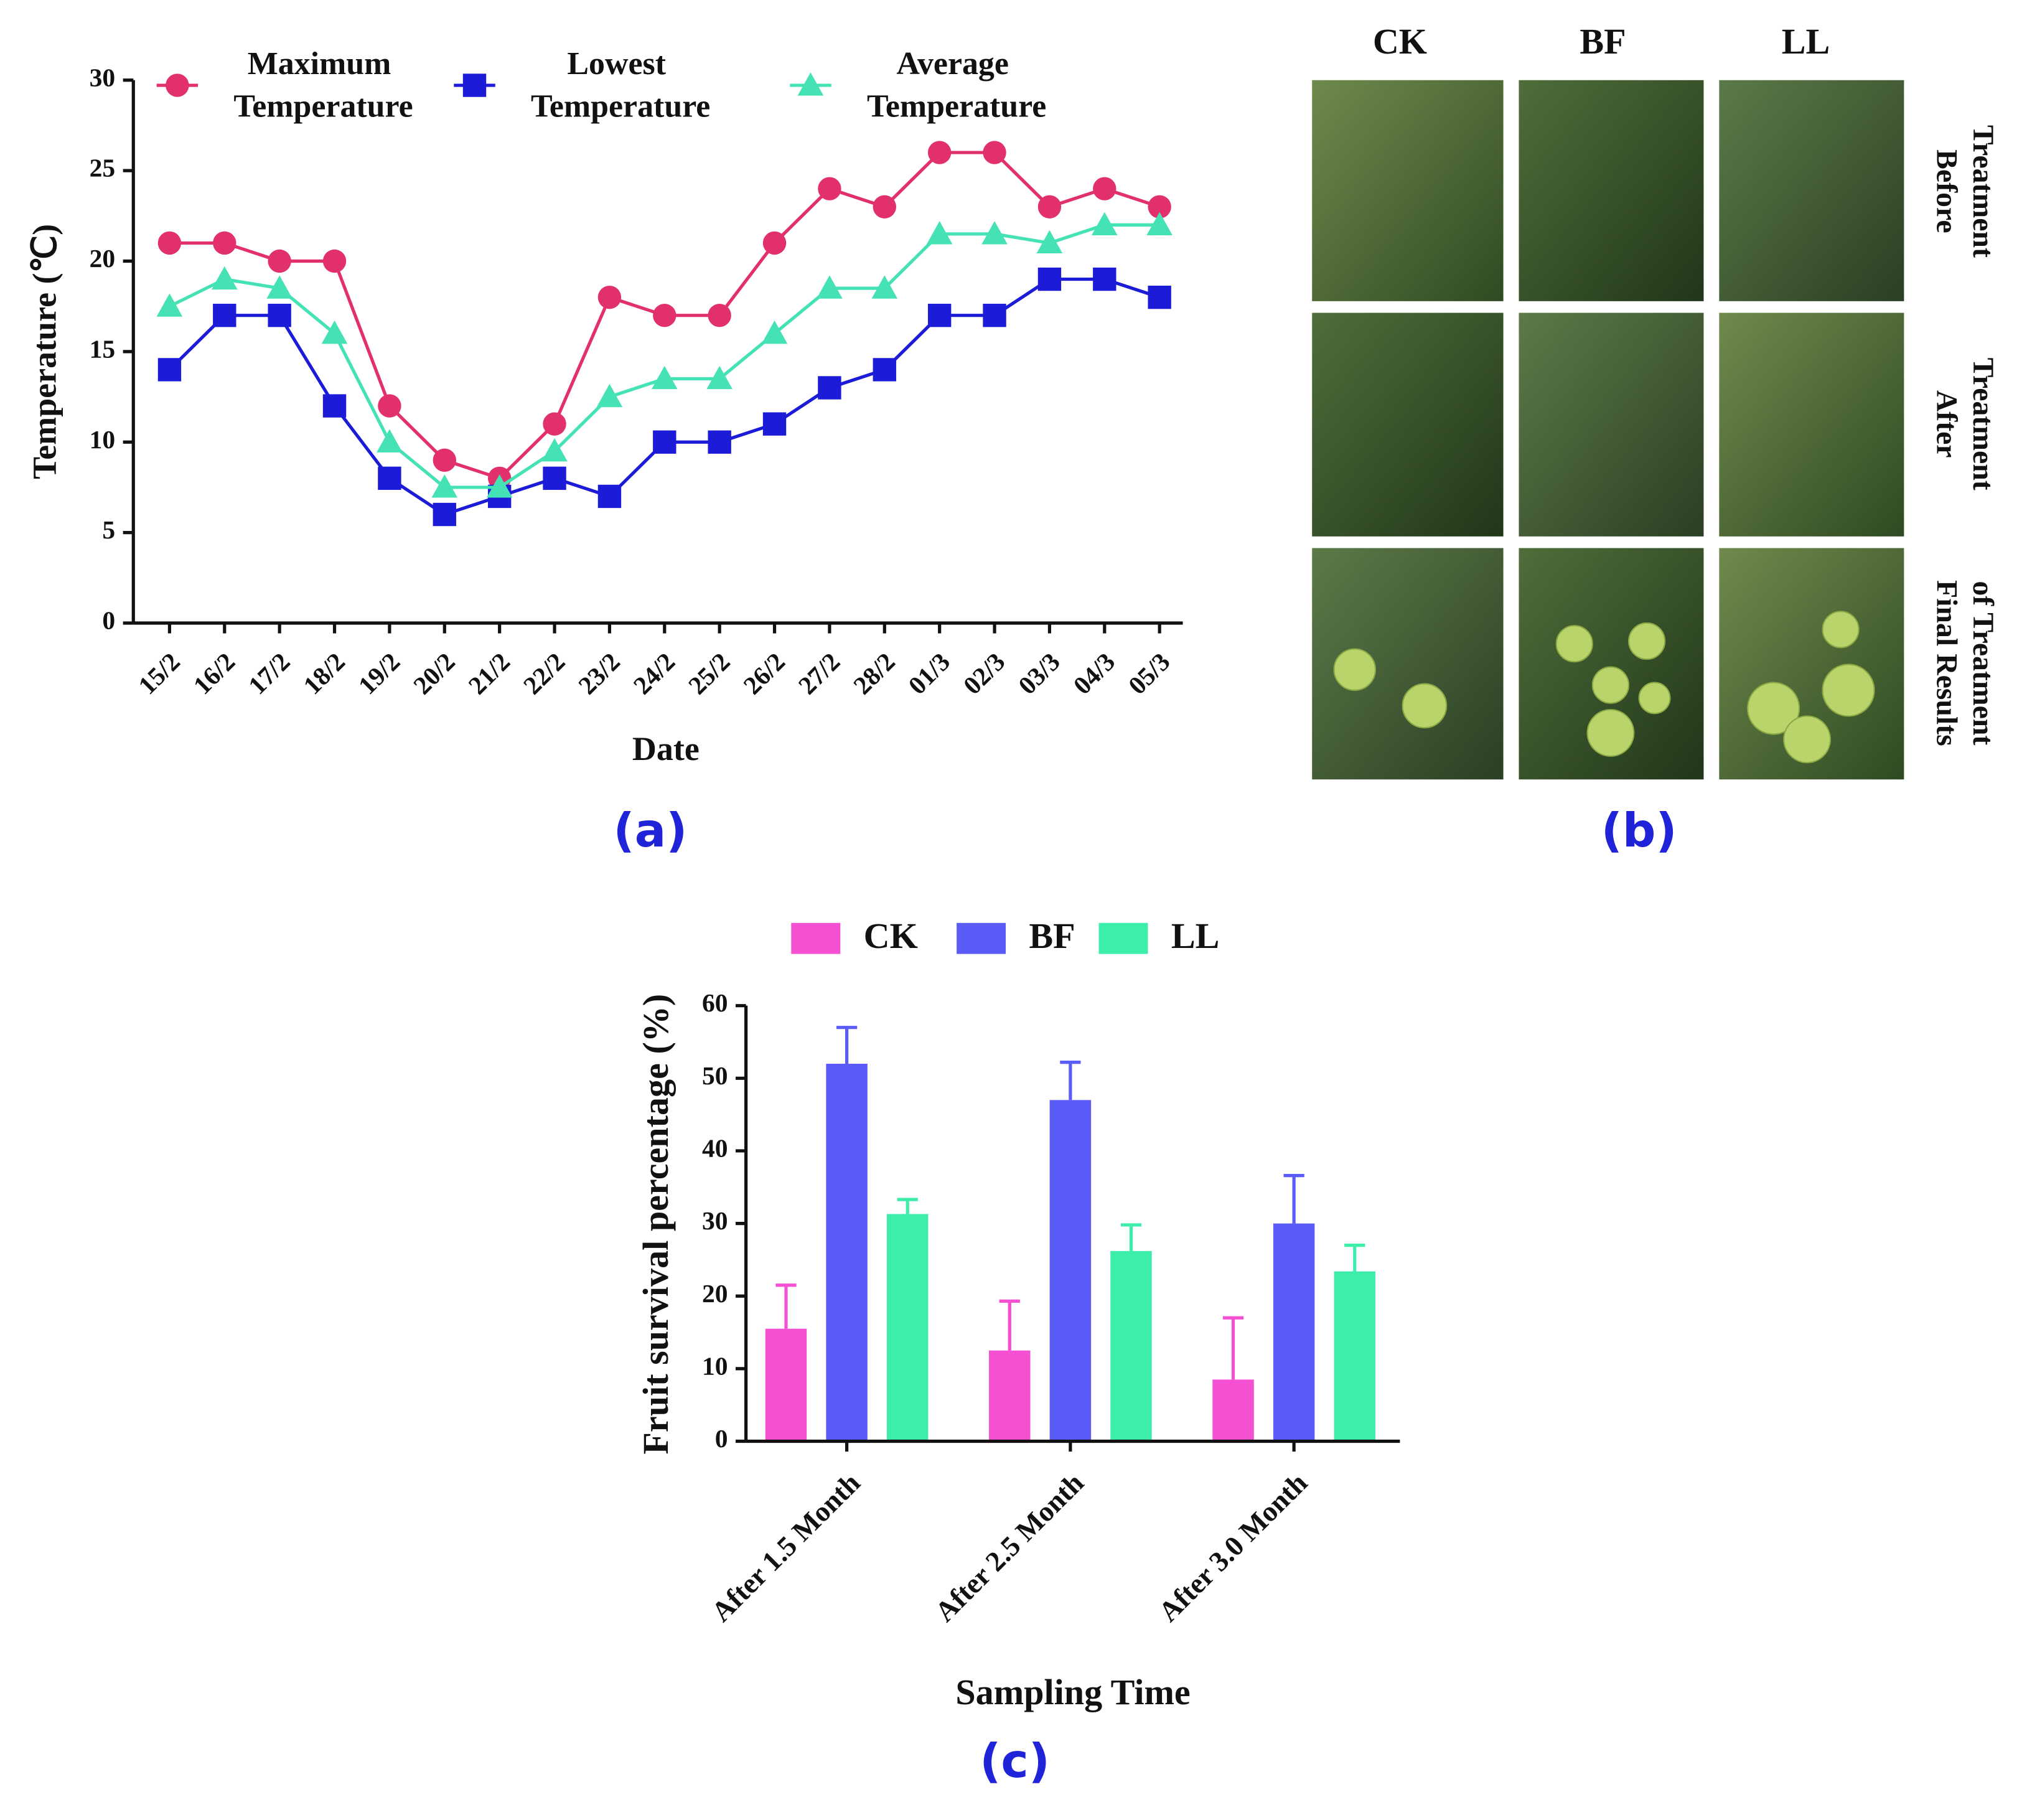 This screenshot has height=1820, width=2027. What do you see at coordinates (1095, 673) in the screenshot?
I see `x-tick-label: 04/3` at bounding box center [1095, 673].